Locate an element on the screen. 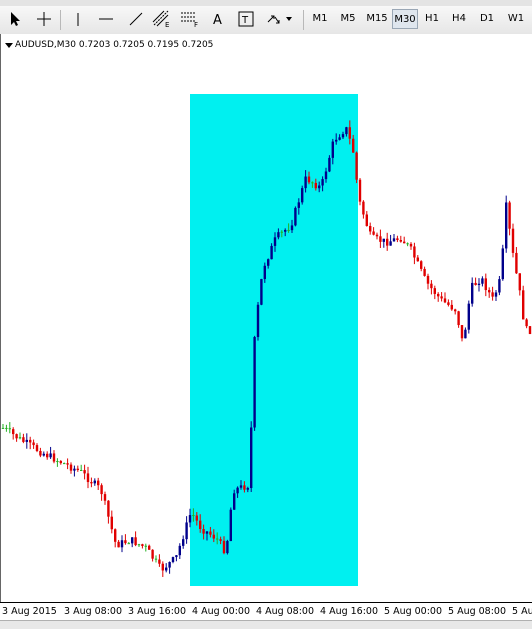 The width and height of the screenshot is (532, 629). fibonacci-retracement-icon: F is located at coordinates (190, 19).